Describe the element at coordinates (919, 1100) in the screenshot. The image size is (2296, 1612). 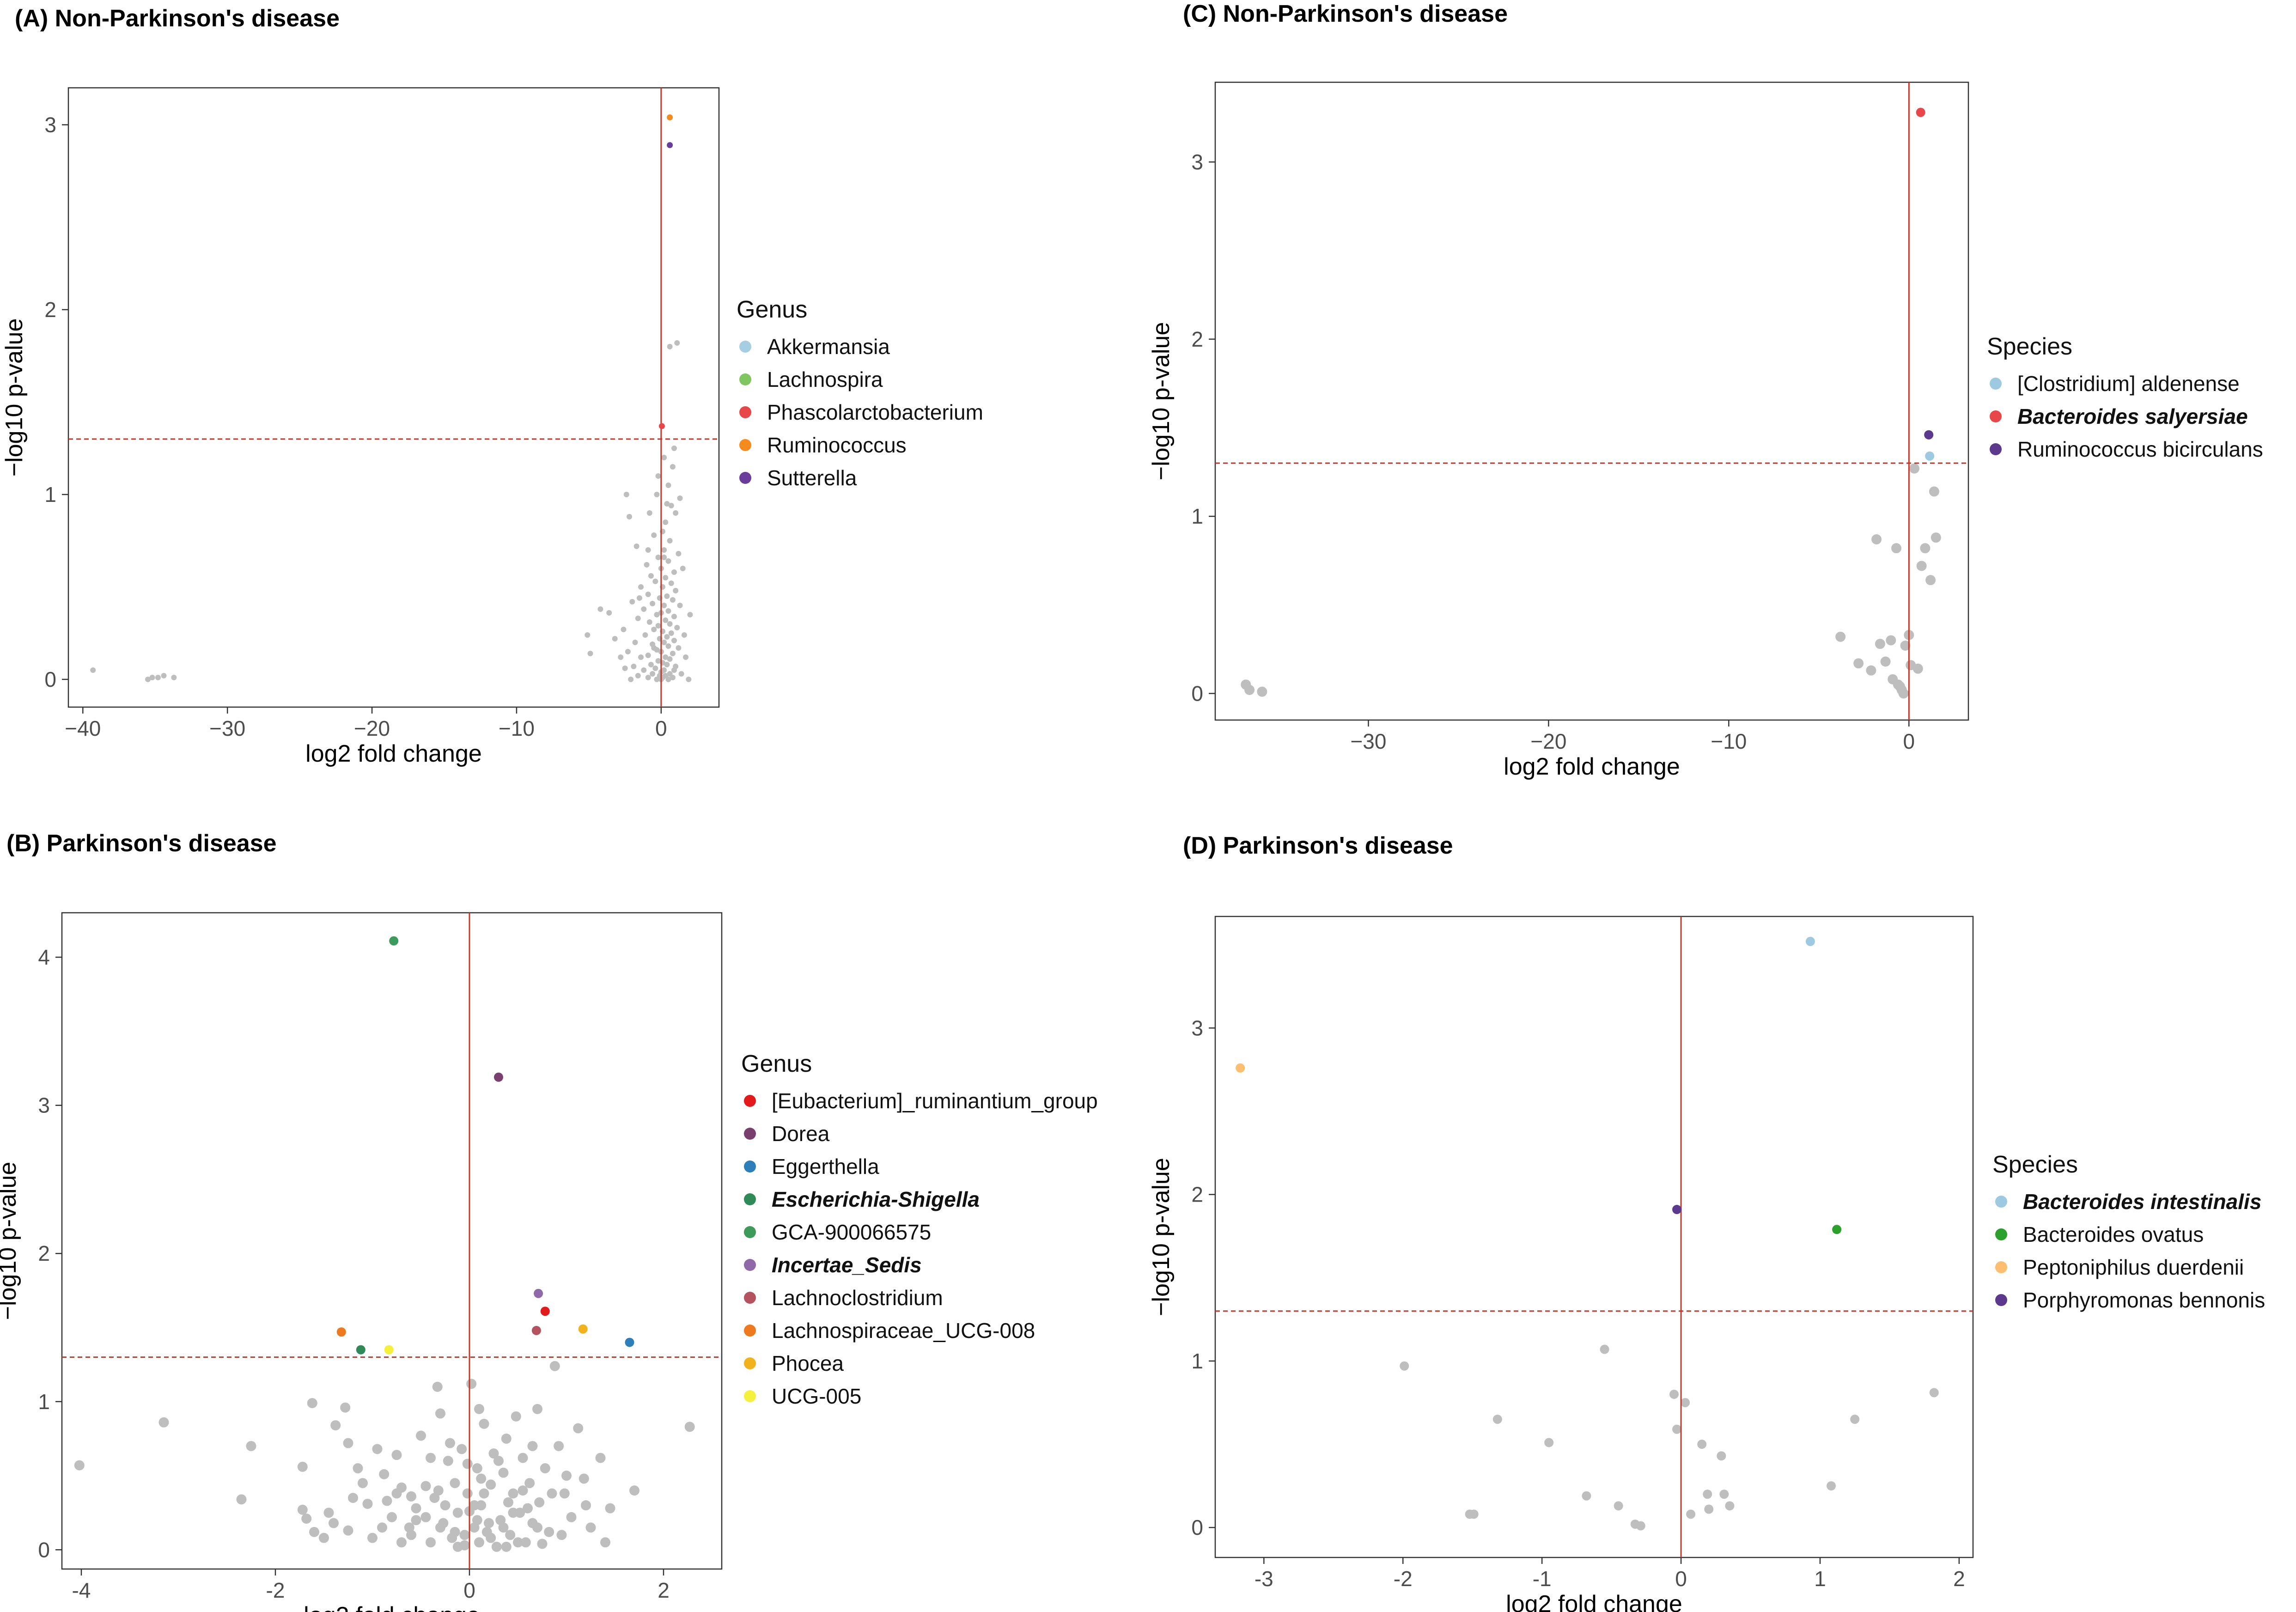
I see `legend-item: [Eubacterium]_ruminantium_group` at that location.